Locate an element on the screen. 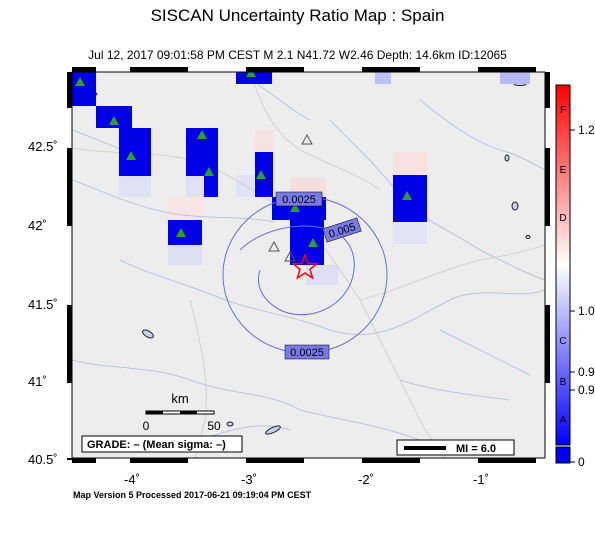 The height and width of the screenshot is (535, 595). grade-box: GRADE: – (Mean sigma: –) is located at coordinates (162, 444).